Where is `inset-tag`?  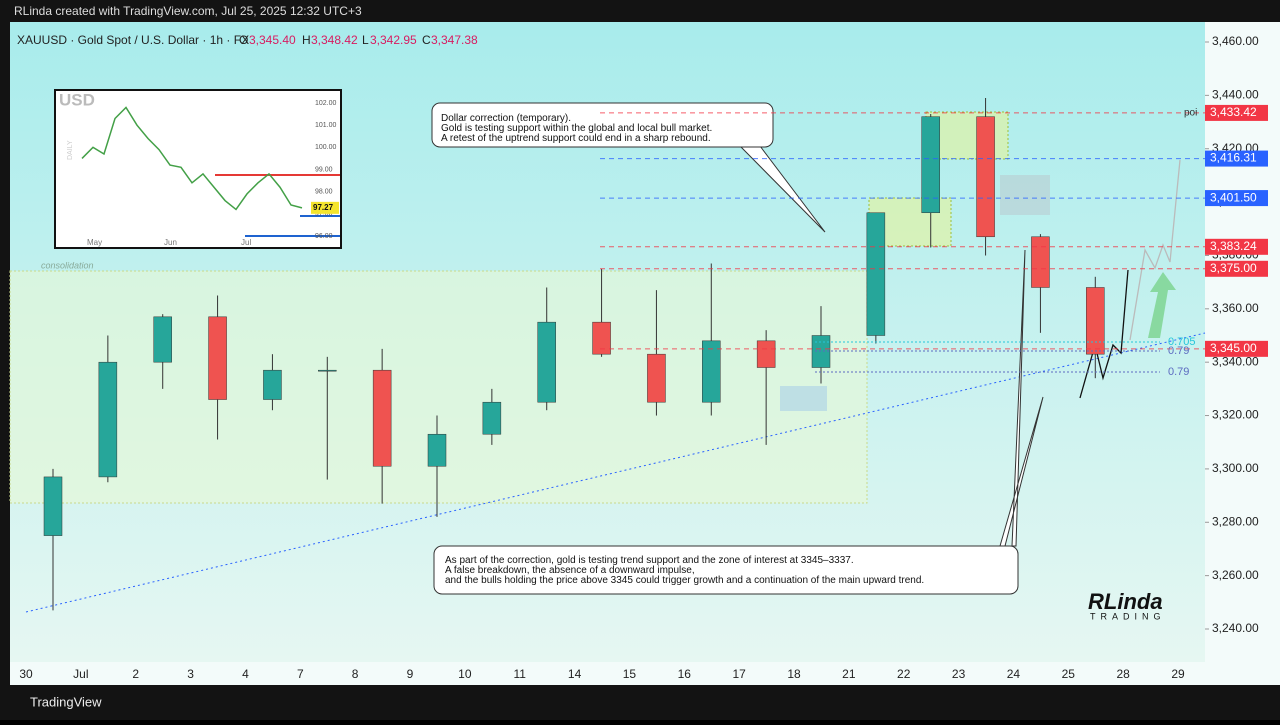
inset-tag is located at coordinates (325, 207).